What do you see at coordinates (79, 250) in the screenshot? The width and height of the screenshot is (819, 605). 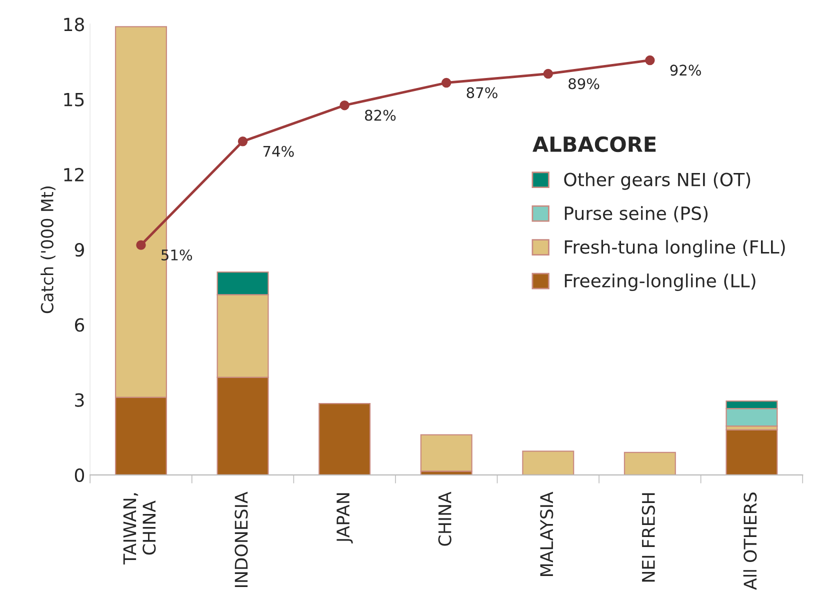 I see `y-tick-label: 9` at bounding box center [79, 250].